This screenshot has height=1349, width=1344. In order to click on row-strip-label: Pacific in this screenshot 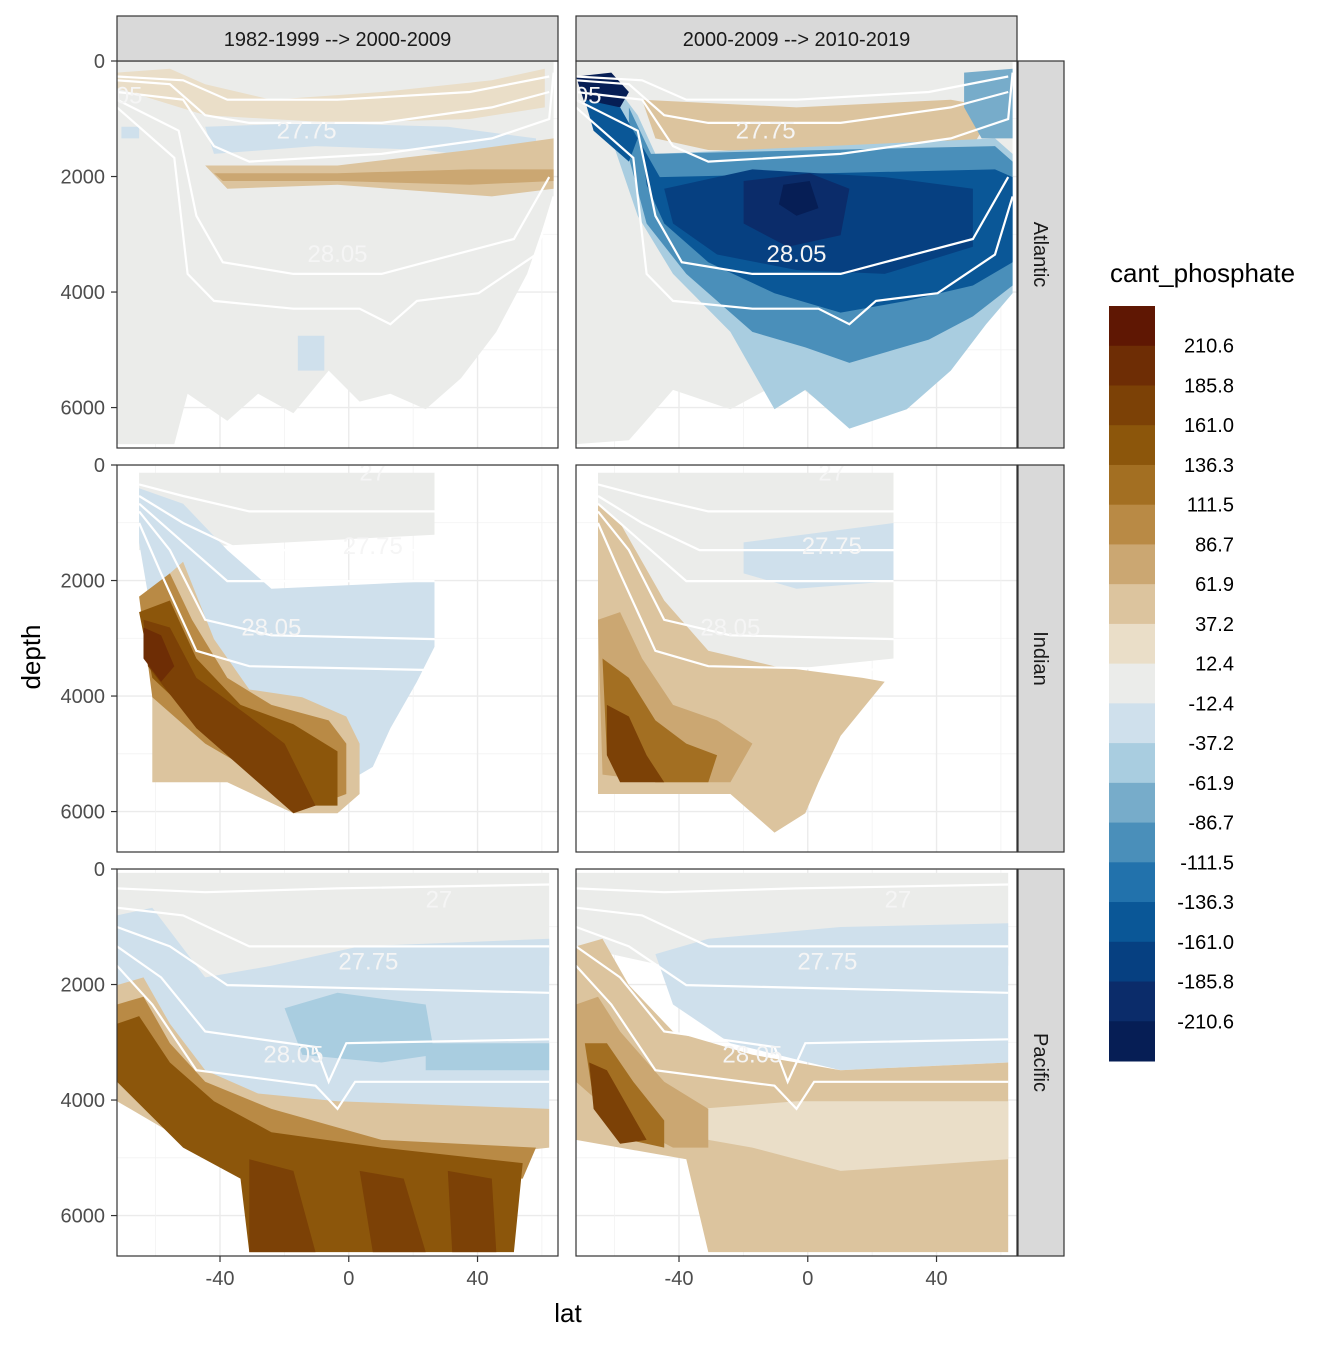, I will do `click(1040, 1062)`.